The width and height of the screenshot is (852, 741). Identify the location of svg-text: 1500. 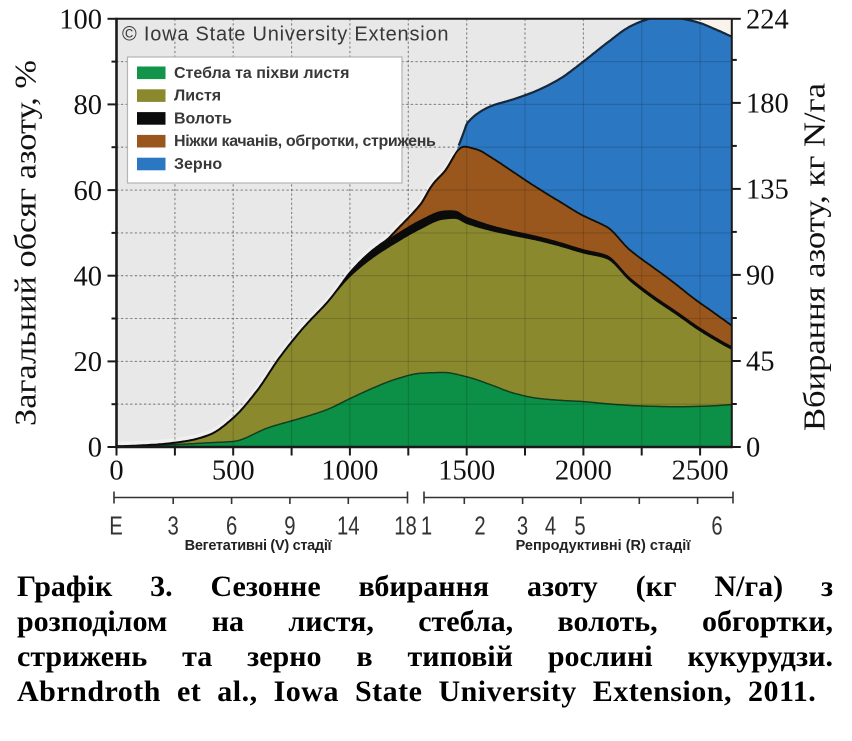
(466, 471).